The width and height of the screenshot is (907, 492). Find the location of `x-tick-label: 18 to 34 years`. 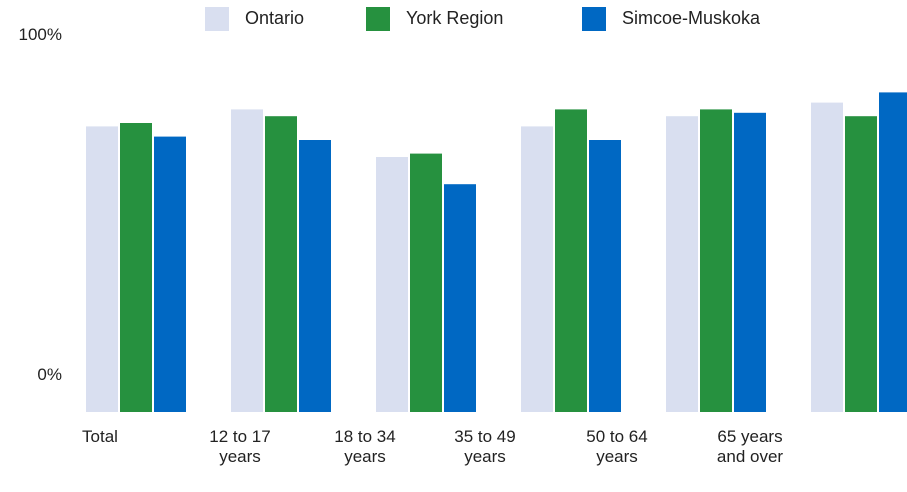

x-tick-label: 18 to 34 years is located at coordinates (365, 446).